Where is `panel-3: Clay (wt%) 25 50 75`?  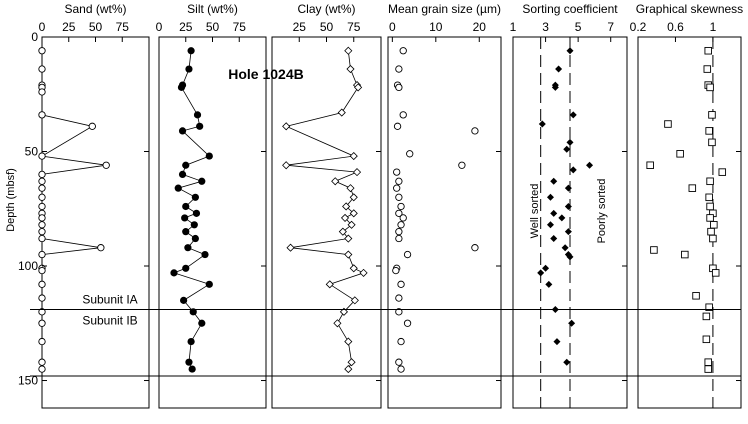
panel-3: Clay (wt%) 25 50 75 is located at coordinates (326, 205).